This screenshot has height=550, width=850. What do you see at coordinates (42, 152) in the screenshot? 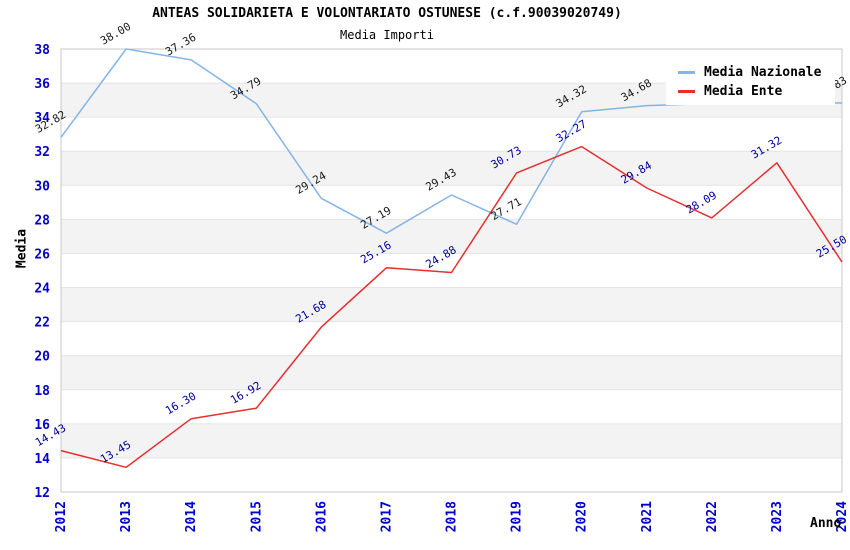
I see `y-tick-label: 32` at bounding box center [42, 152].